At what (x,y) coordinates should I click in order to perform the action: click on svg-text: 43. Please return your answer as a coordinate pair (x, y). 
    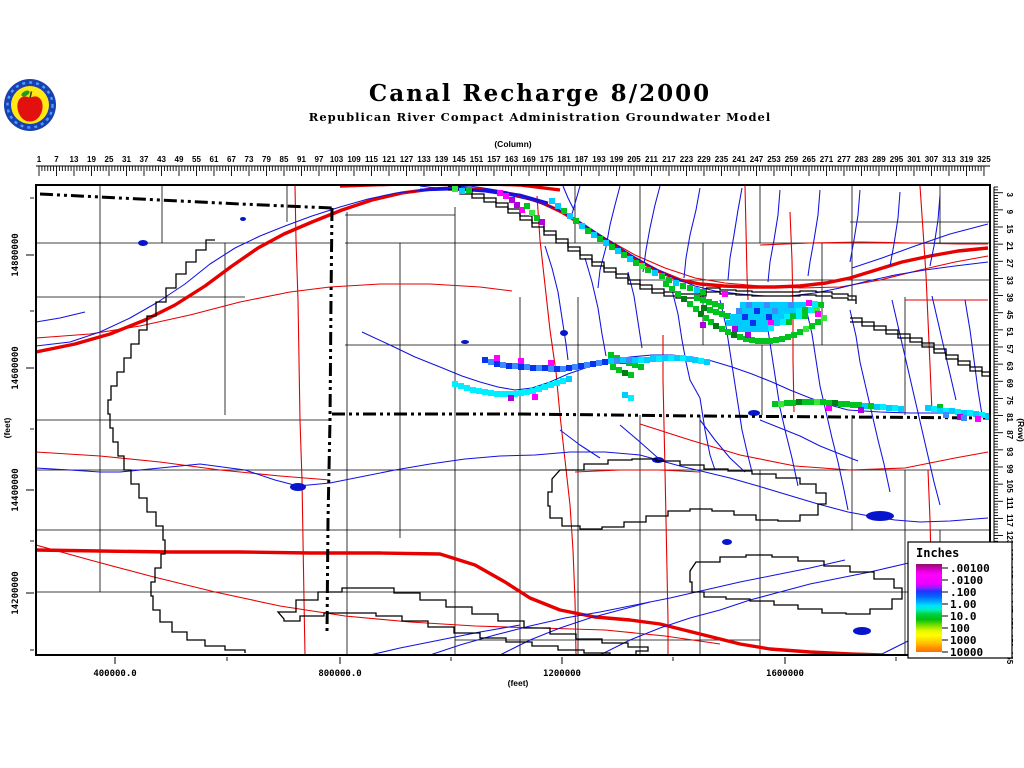
    Looking at the image, I should click on (161, 159).